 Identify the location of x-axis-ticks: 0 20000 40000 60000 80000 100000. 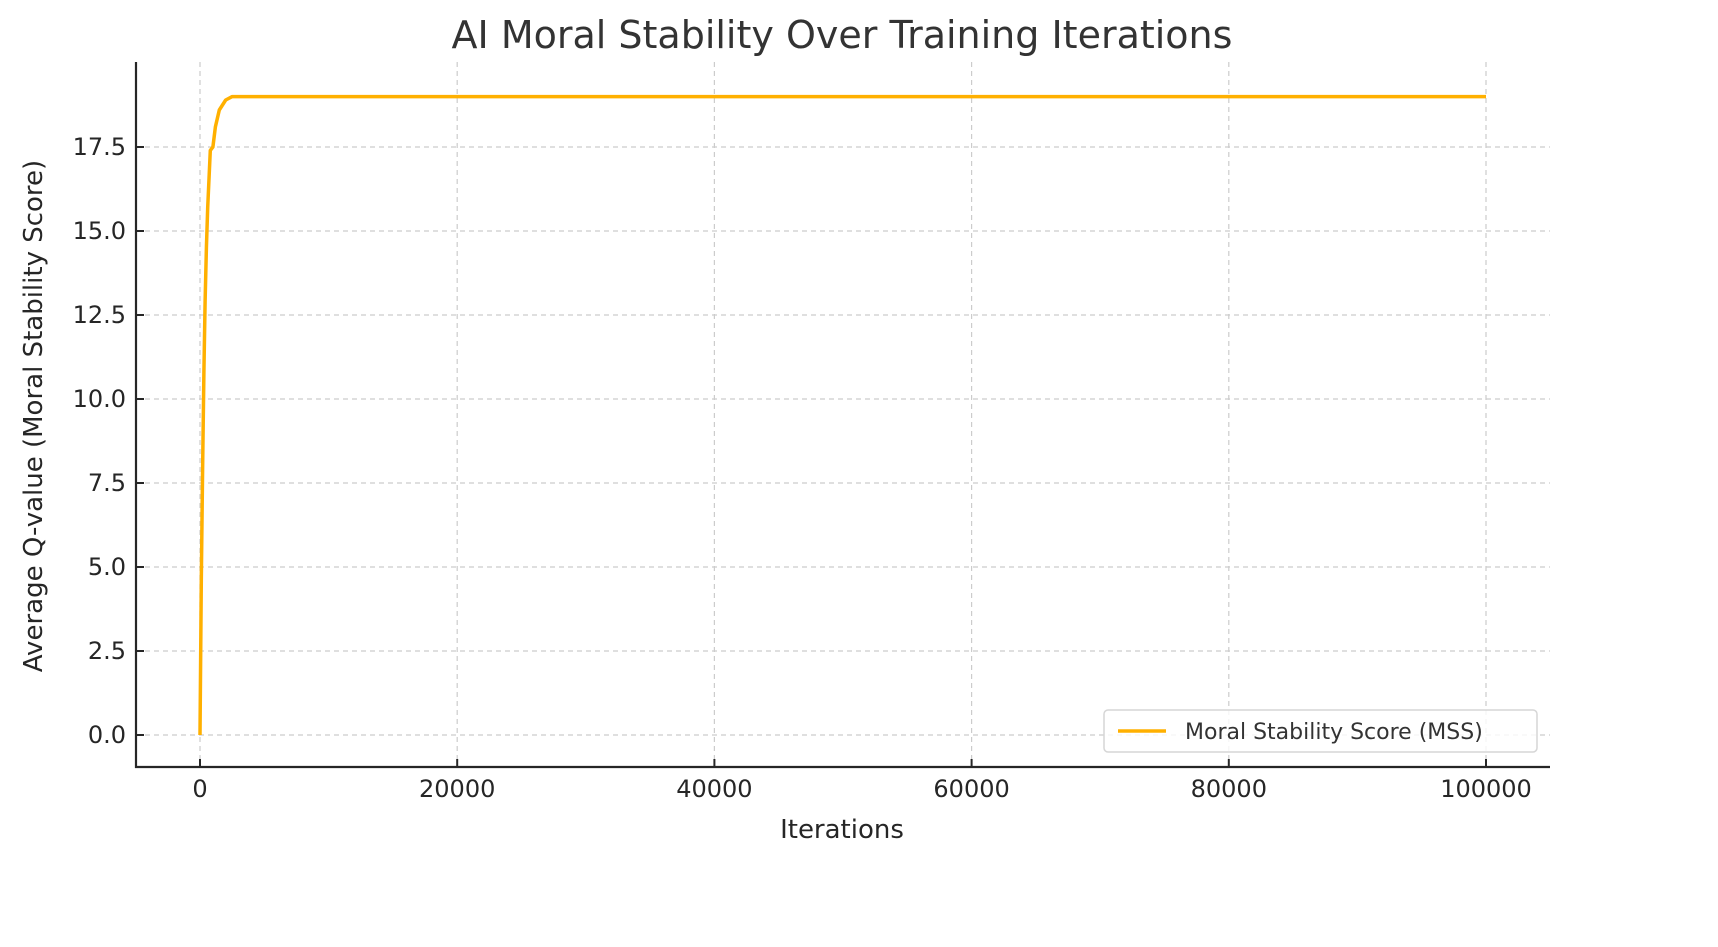
(862, 781).